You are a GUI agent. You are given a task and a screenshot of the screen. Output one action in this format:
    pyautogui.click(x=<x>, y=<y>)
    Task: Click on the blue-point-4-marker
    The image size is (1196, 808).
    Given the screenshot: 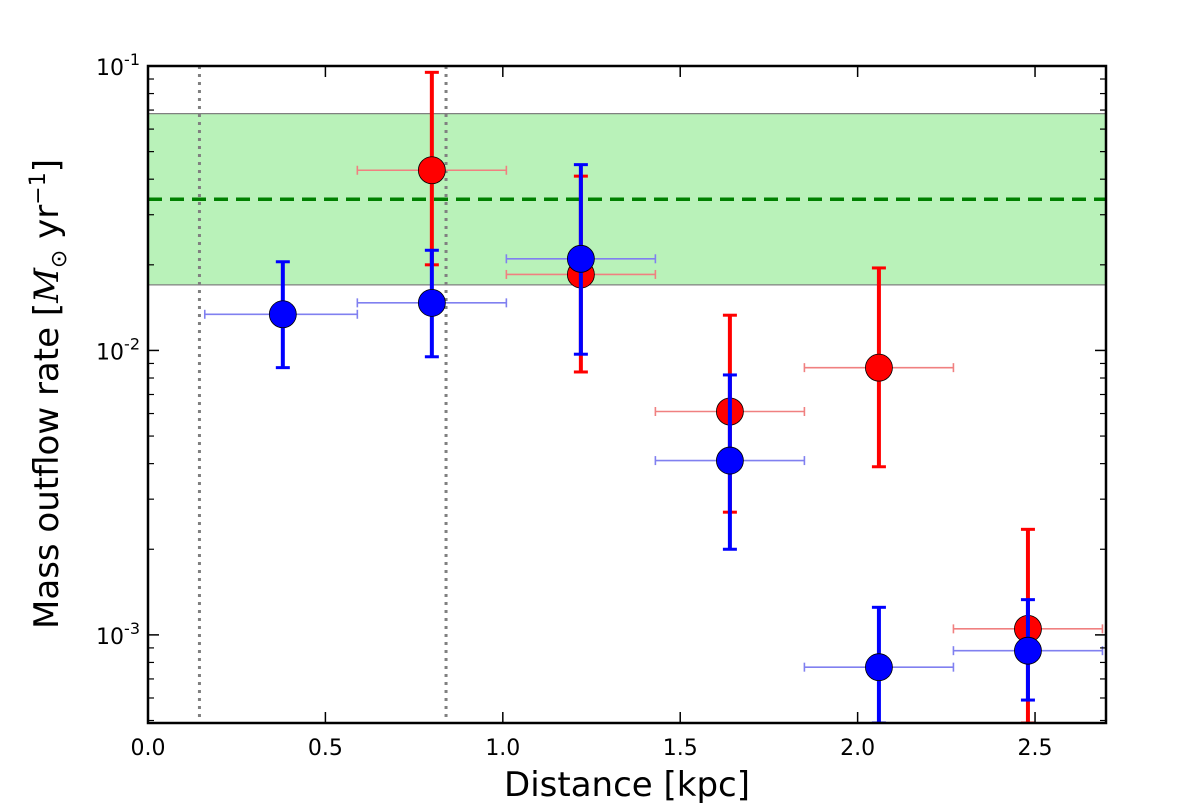 What is the action you would take?
    pyautogui.click(x=729, y=460)
    